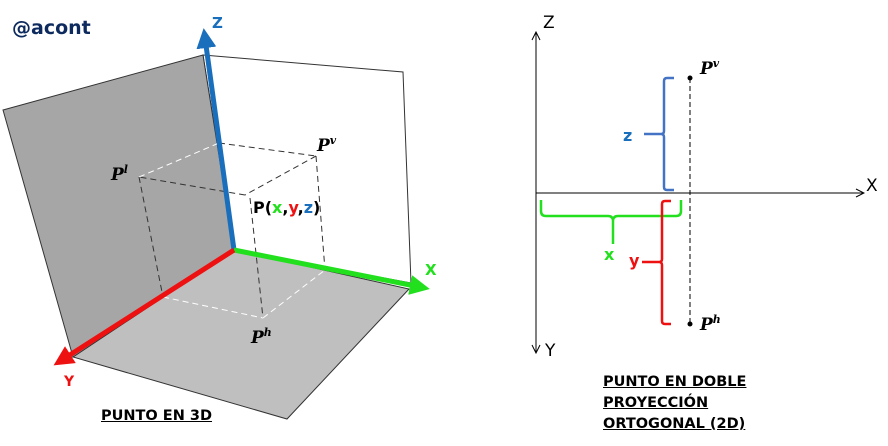 The width and height of the screenshot is (888, 446). What do you see at coordinates (709, 68) in the screenshot?
I see `vertical-projection-label-2d: Pv` at bounding box center [709, 68].